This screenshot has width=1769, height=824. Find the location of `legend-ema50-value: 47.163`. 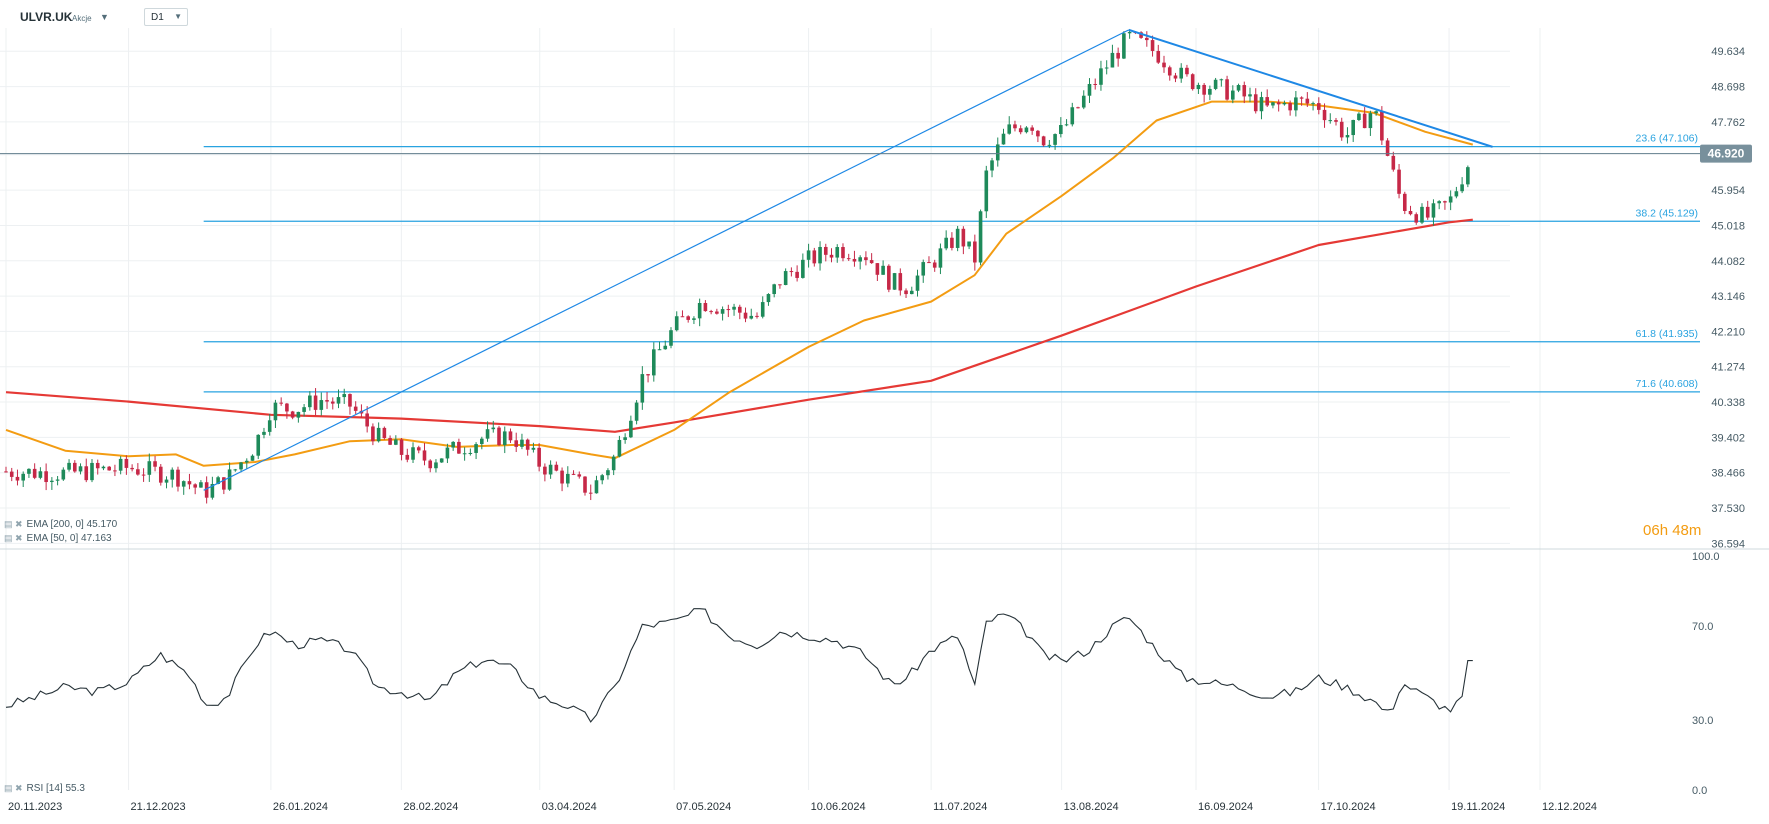

legend-ema50-value: 47.163 is located at coordinates (96, 538).